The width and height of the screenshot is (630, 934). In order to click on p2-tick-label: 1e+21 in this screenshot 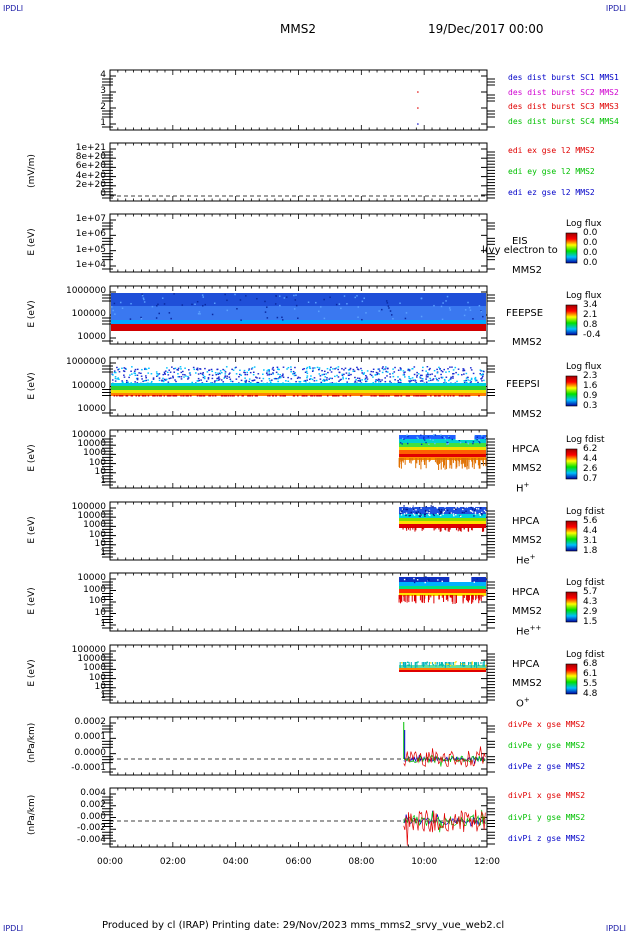, I will do `click(90, 148)`.